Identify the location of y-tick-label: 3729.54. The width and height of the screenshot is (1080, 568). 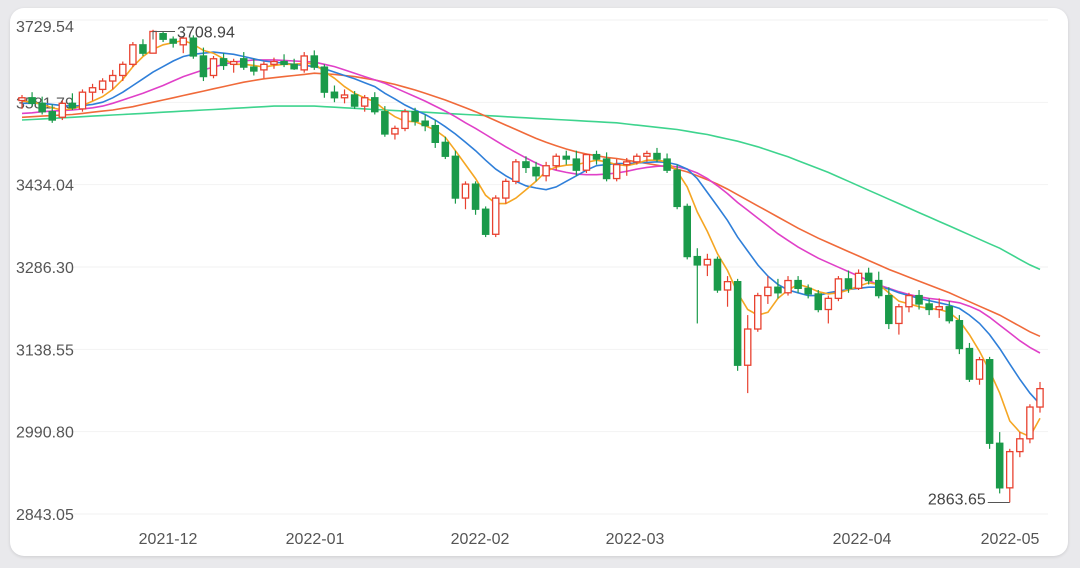
(45, 27).